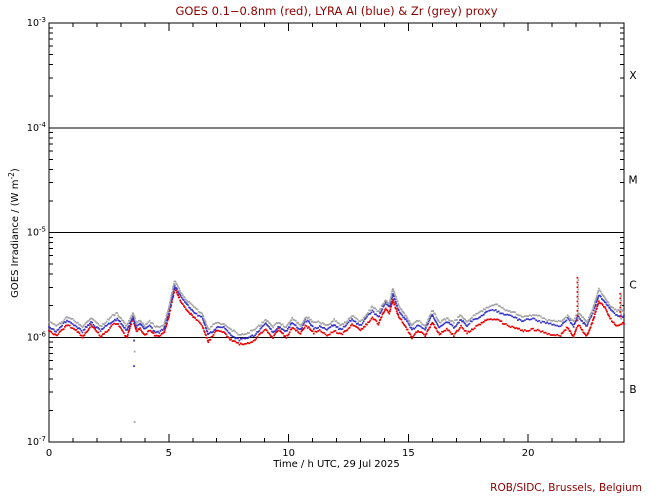  I want to click on series-goes-0-1-0-8nm, so click(336, 316).